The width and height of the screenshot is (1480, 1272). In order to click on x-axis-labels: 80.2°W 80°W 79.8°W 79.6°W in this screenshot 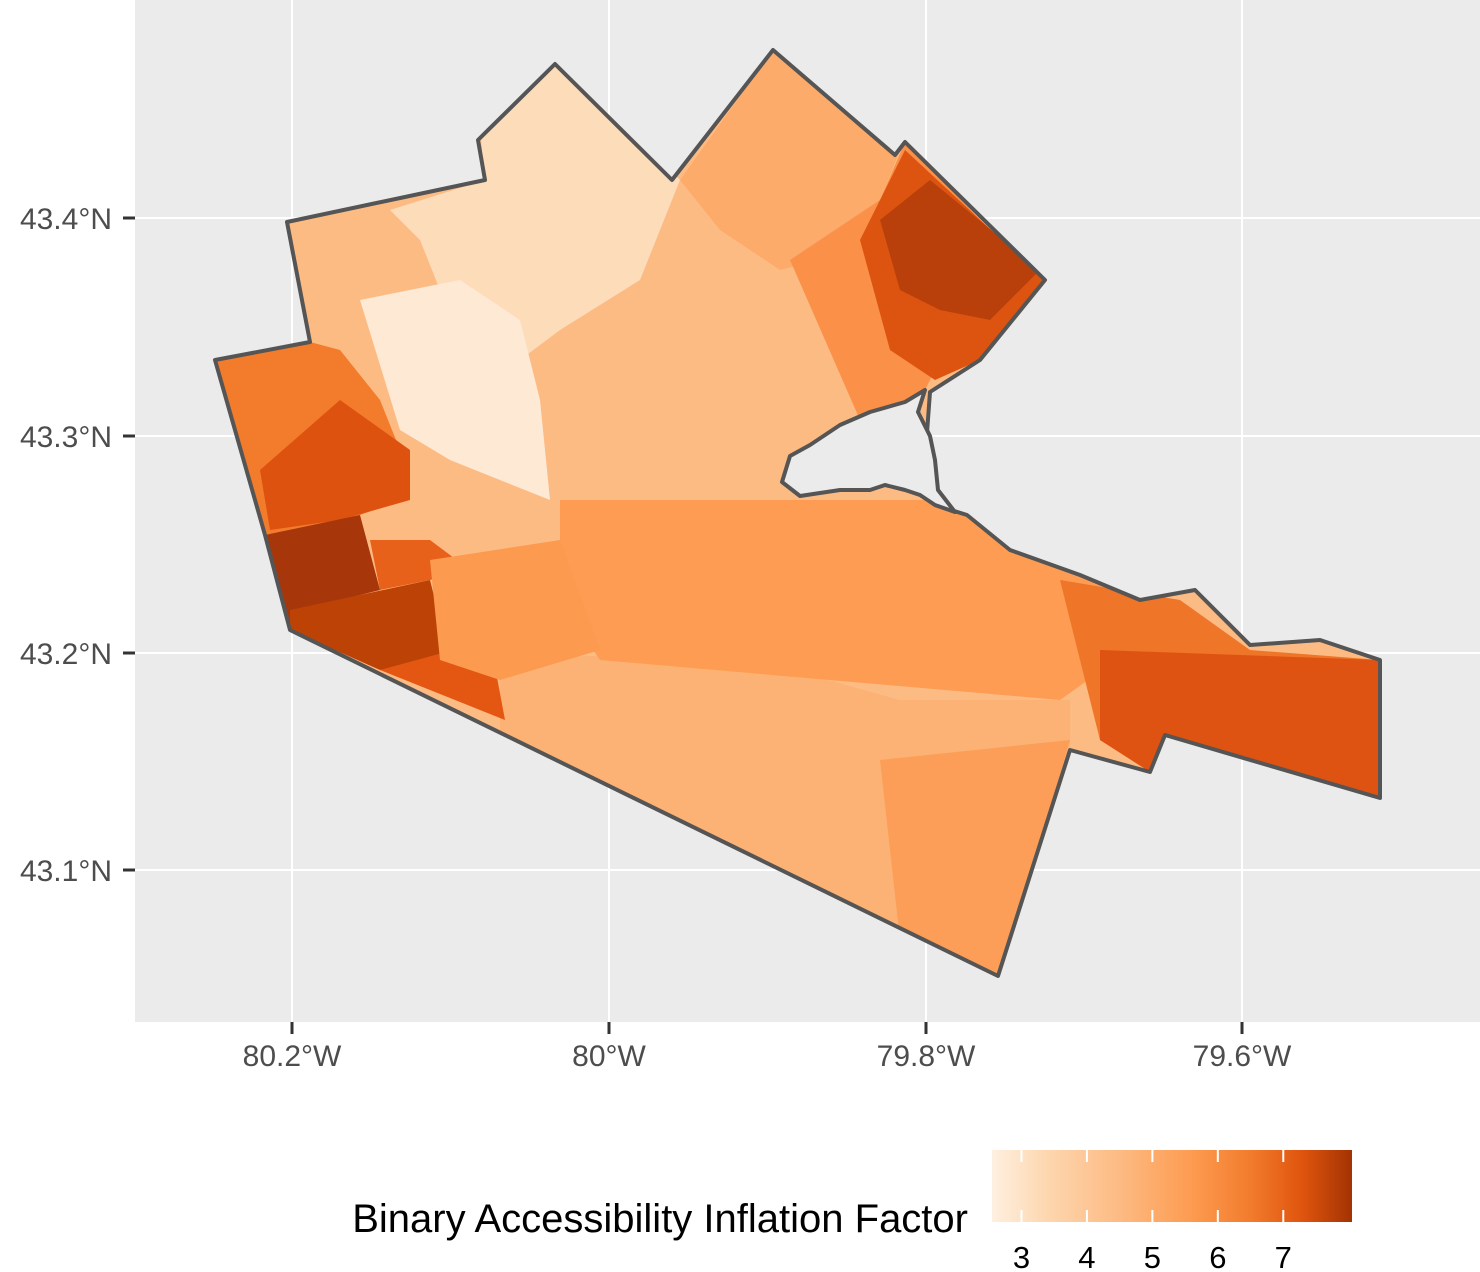, I will do `click(767, 1056)`.